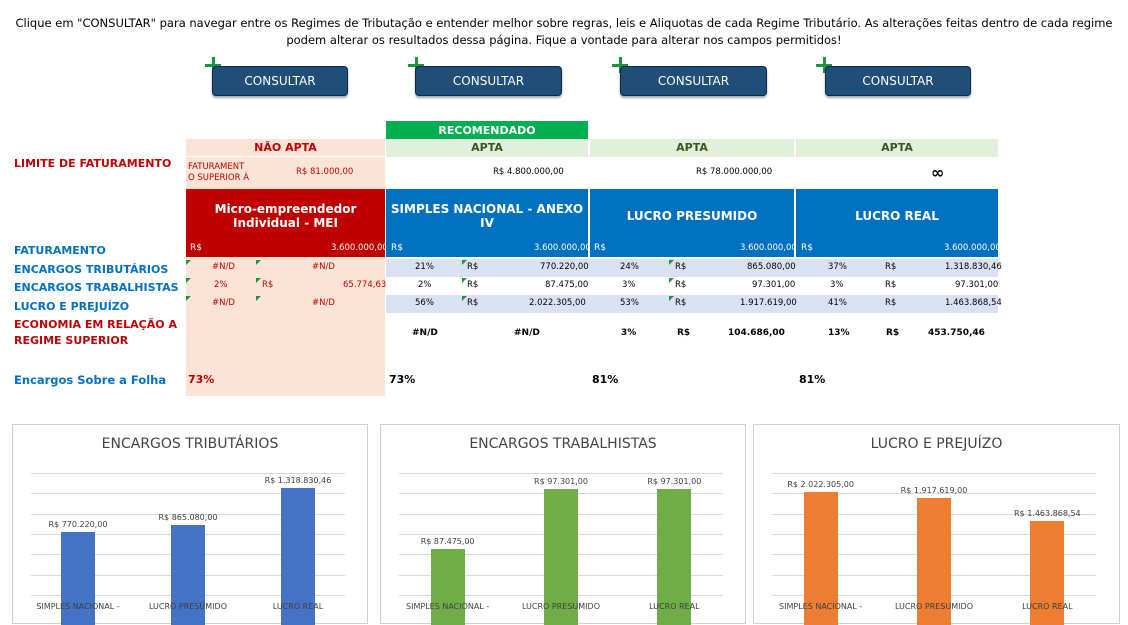 The width and height of the screenshot is (1128, 625). Describe the element at coordinates (1047, 606) in the screenshot. I see `category-label: LUCRO REAL` at that location.